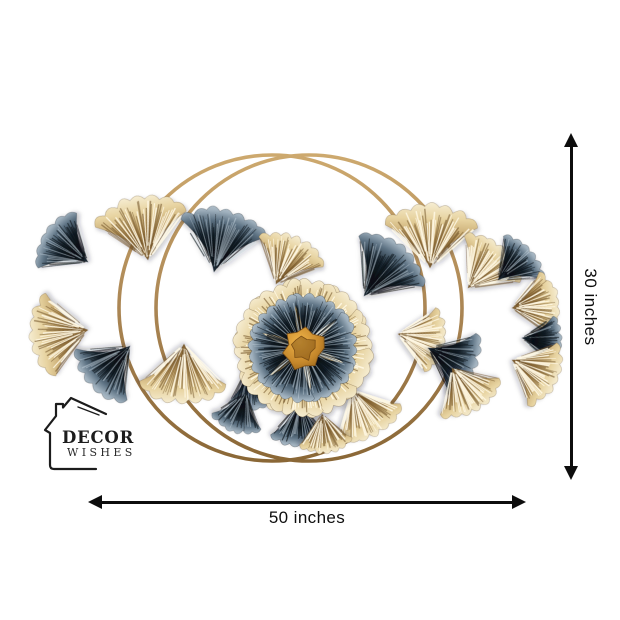 Image resolution: width=620 pixels, height=620 pixels. What do you see at coordinates (571, 306) in the screenshot?
I see `height-arrow-line` at bounding box center [571, 306].